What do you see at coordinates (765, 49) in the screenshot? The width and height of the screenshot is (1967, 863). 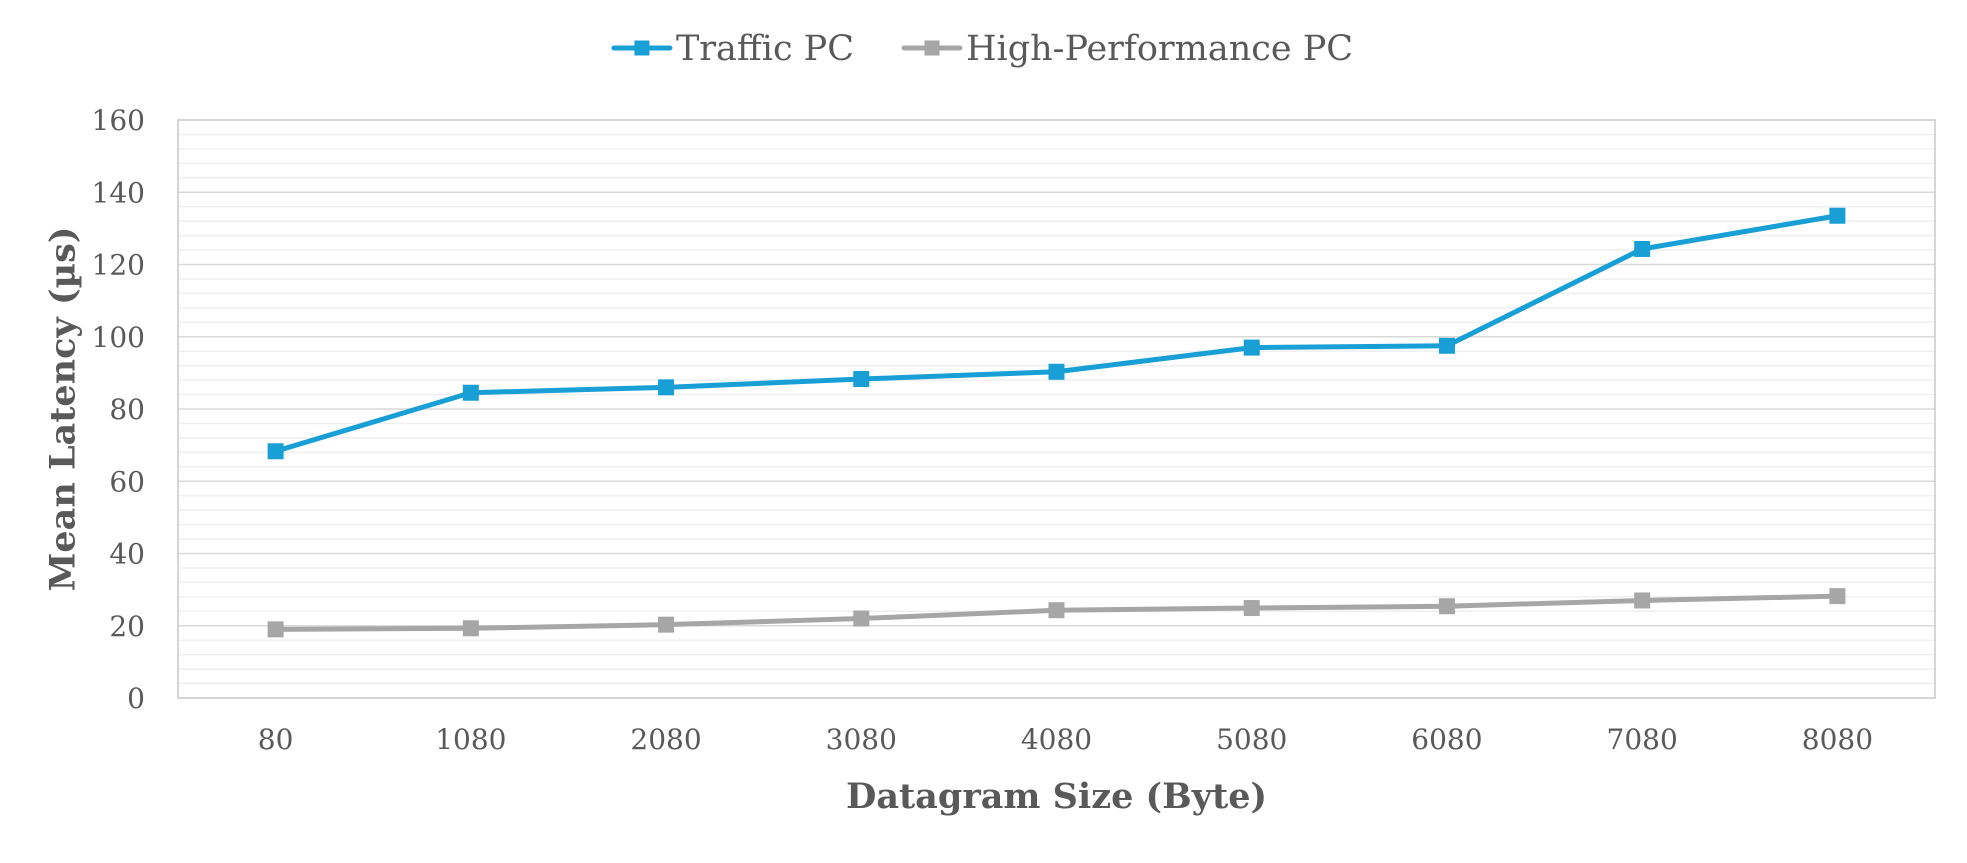 I see `legend-label: Traffic PC` at bounding box center [765, 49].